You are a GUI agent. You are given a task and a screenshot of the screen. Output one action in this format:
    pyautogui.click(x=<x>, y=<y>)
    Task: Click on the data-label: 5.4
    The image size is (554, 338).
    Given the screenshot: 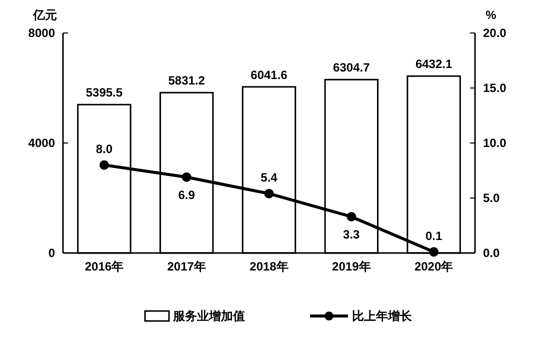 What is the action you would take?
    pyautogui.click(x=269, y=177)
    